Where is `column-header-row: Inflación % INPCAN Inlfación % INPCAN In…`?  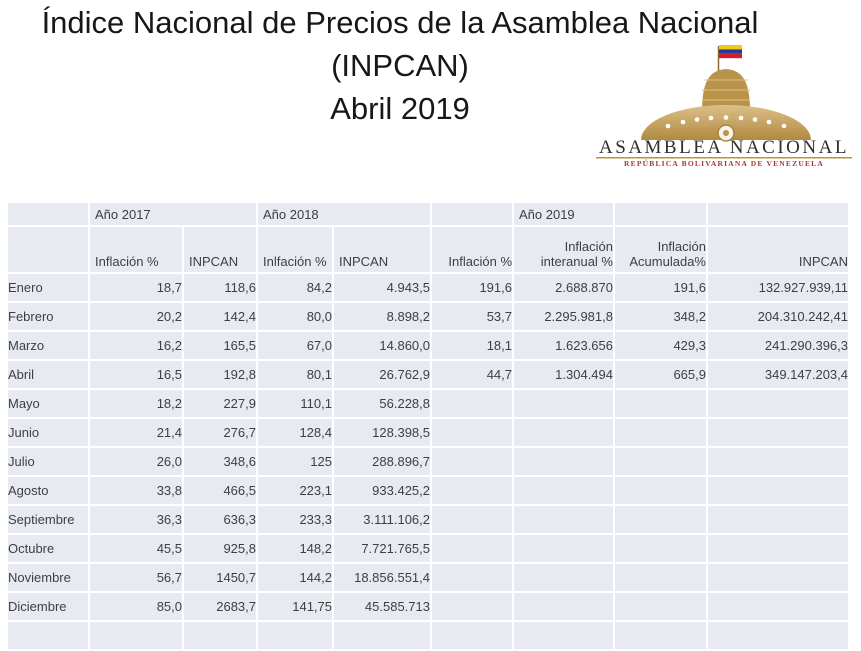 column-header-row: Inflación % INPCAN Inlfación % INPCAN In… is located at coordinates (428, 249).